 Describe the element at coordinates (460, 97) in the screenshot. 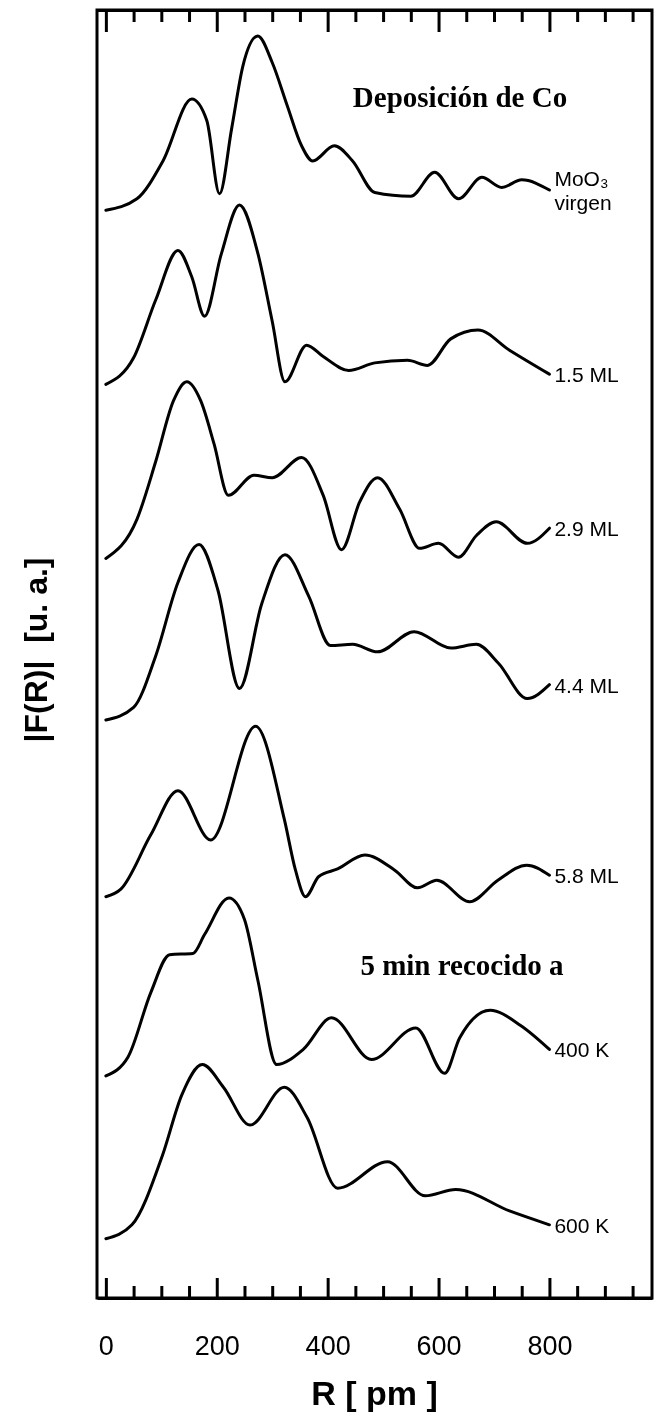

I see `annotation: Deposición de Co` at that location.